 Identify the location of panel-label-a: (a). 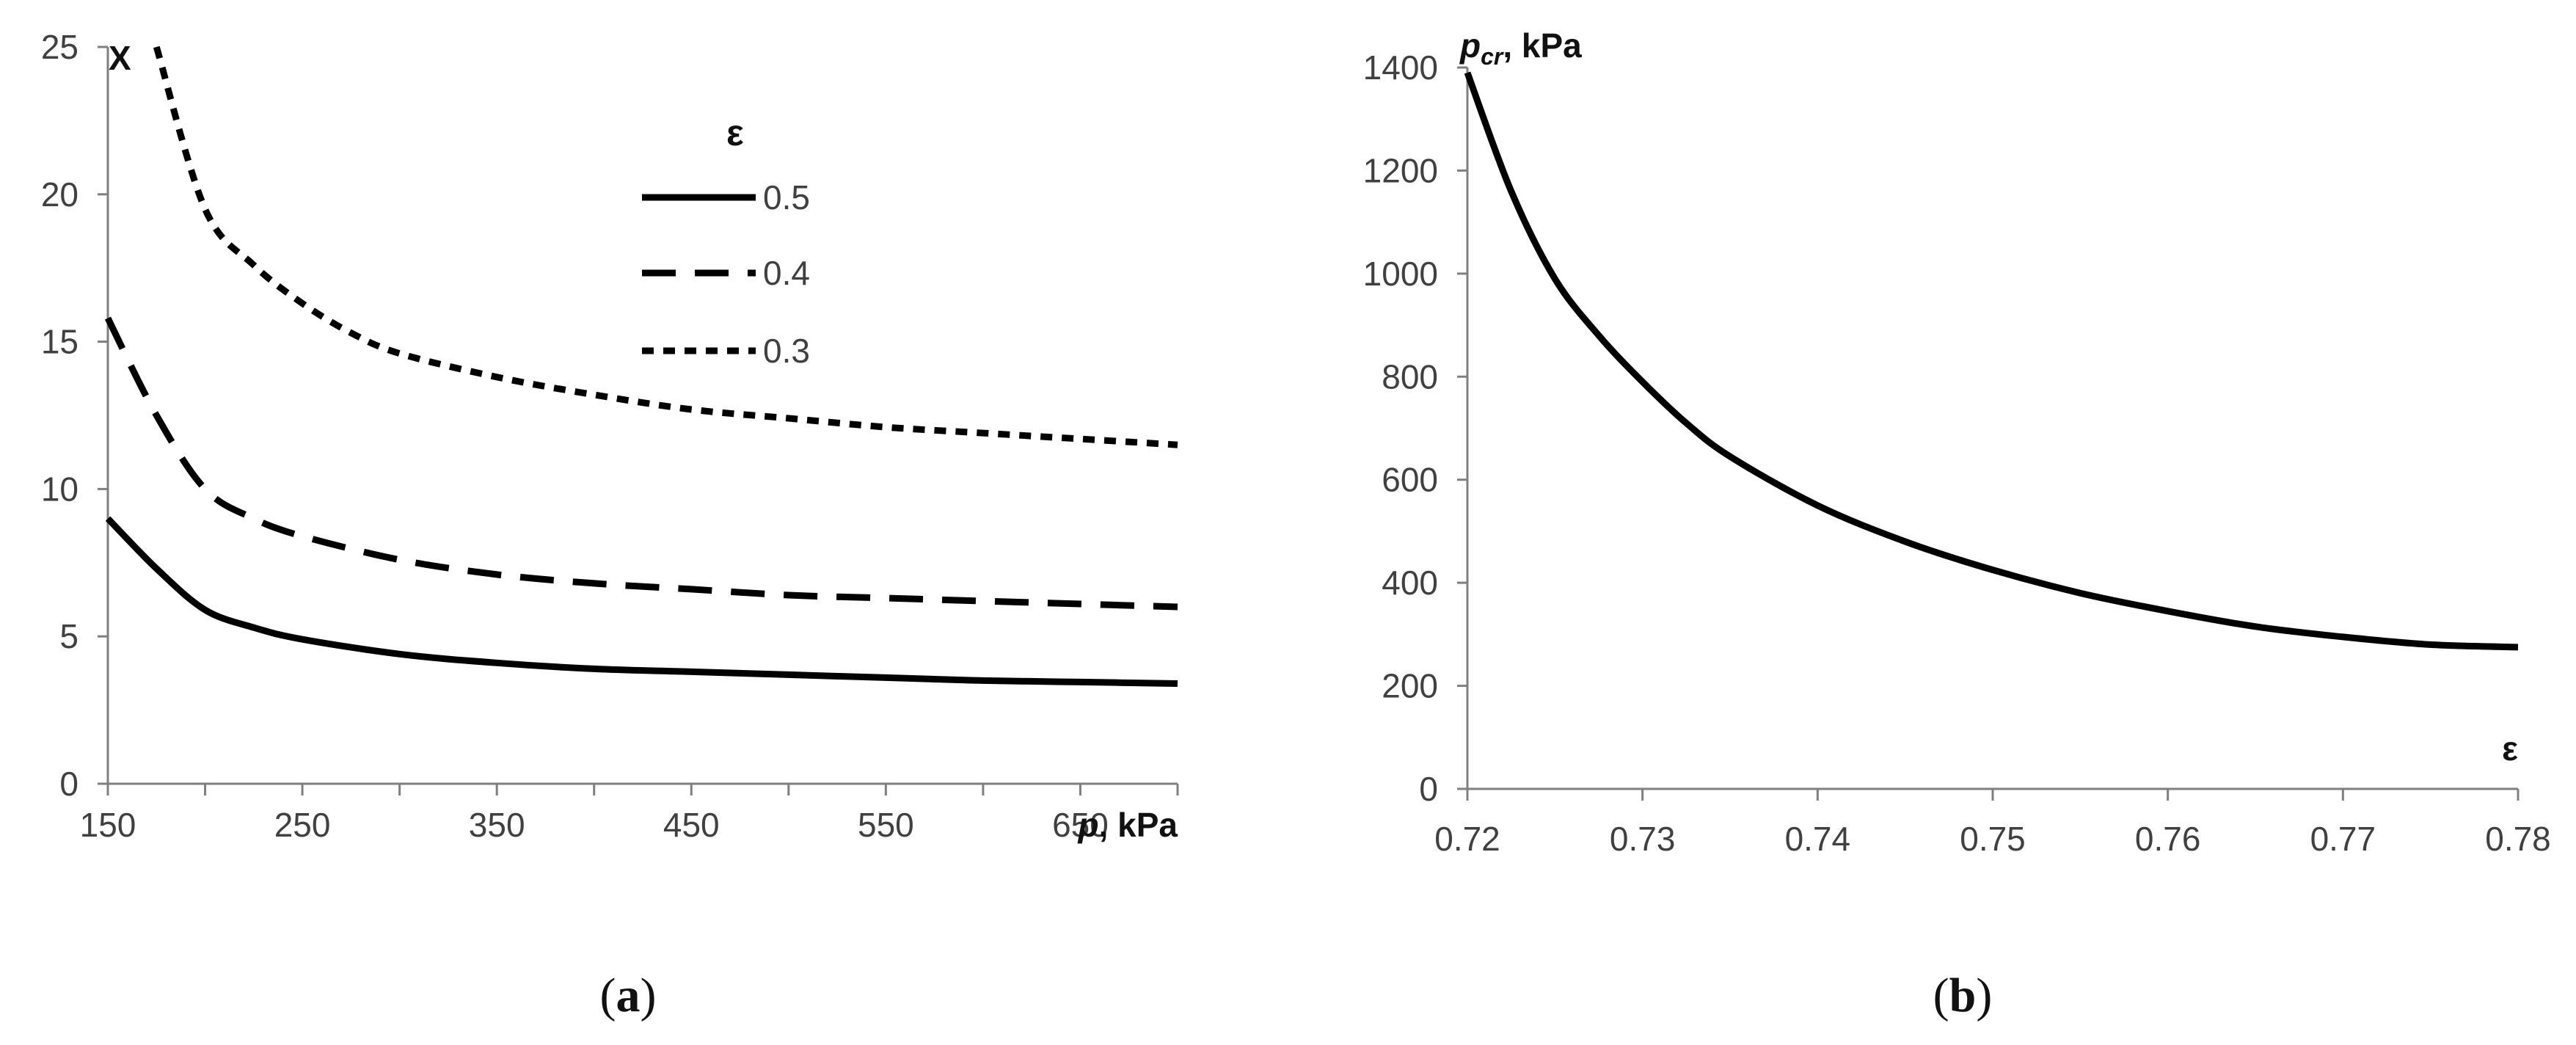
(628, 995).